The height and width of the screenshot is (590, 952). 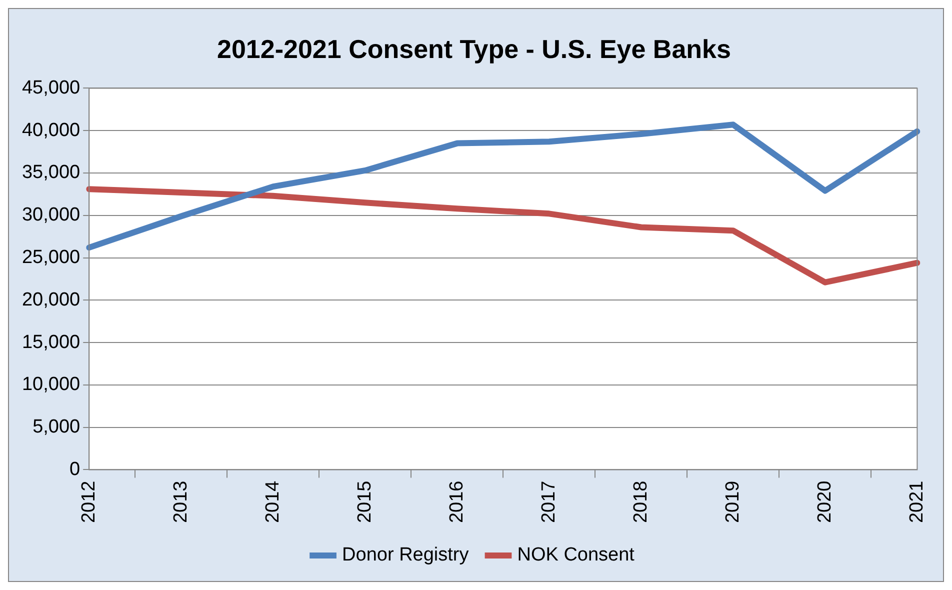 What do you see at coordinates (51, 257) in the screenshot?
I see `y-tick-label: 25,000` at bounding box center [51, 257].